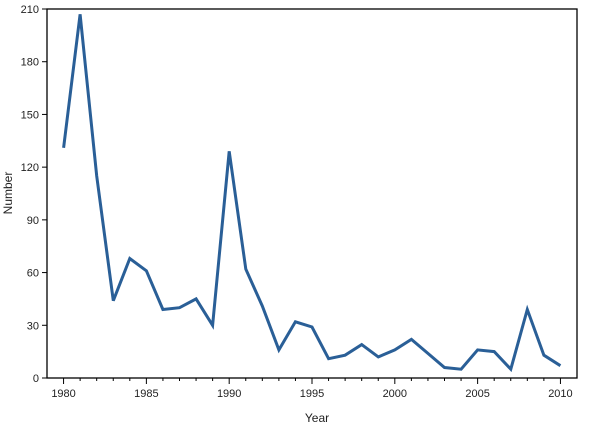  What do you see at coordinates (317, 418) in the screenshot?
I see `x-axis-title: Year` at bounding box center [317, 418].